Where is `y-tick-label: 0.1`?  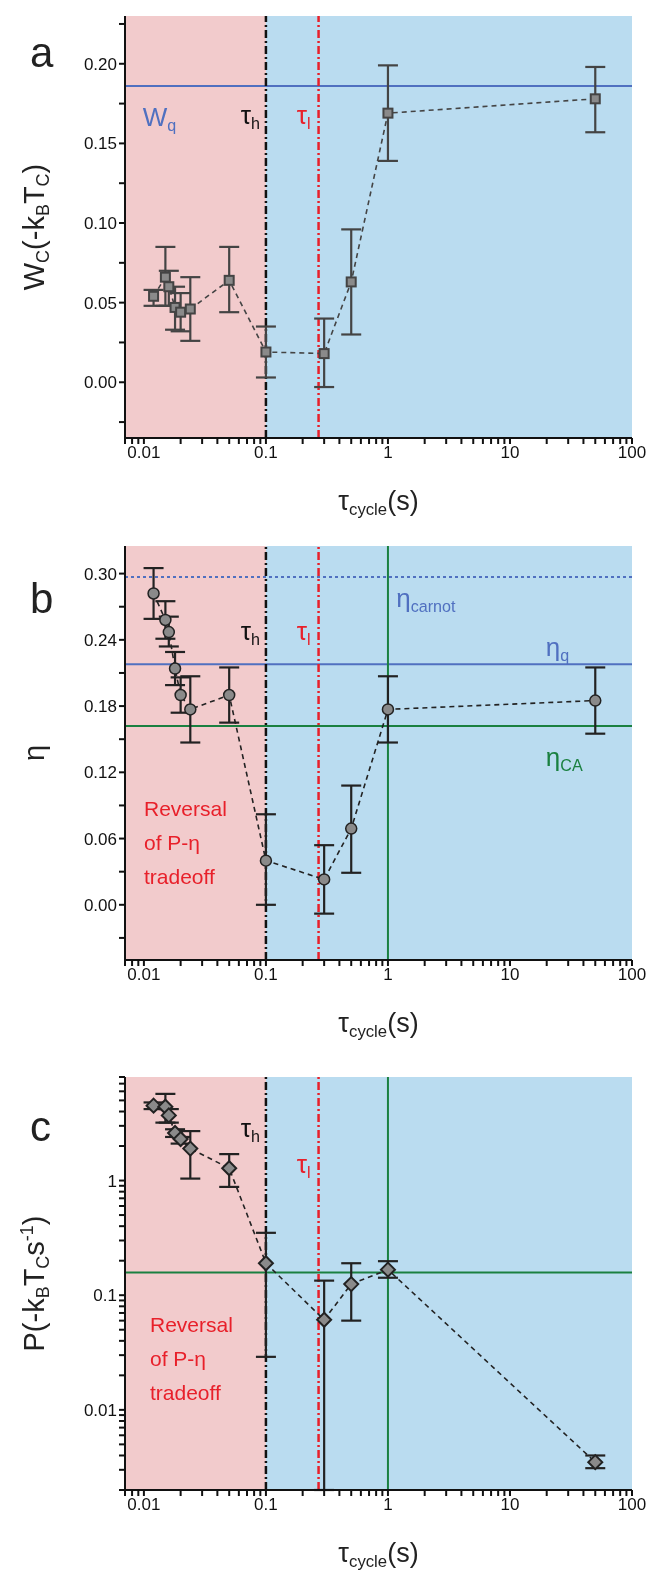 y-tick-label: 0.1 is located at coordinates (105, 1296).